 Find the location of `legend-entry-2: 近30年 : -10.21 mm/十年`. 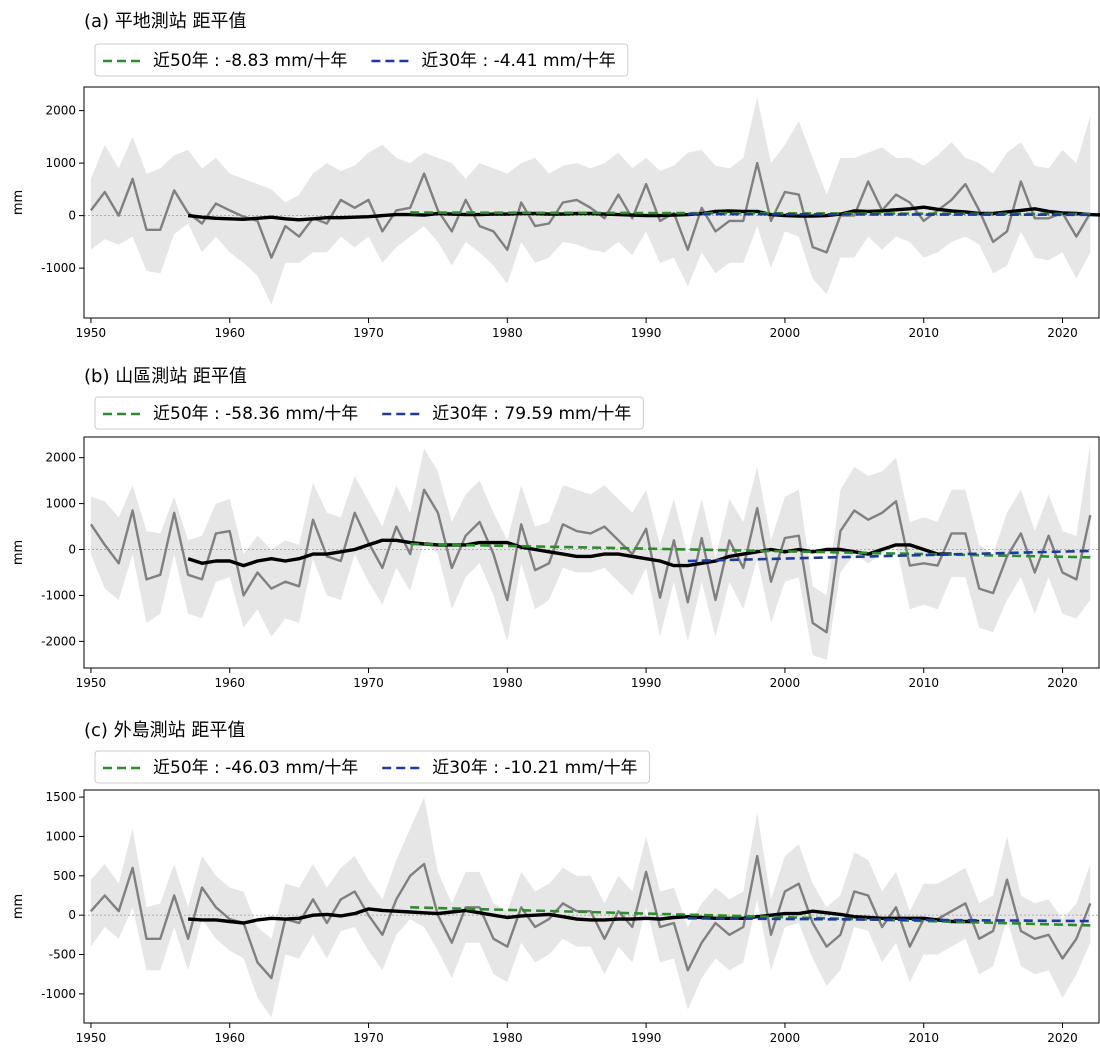

legend-entry-2: 近30年 : -10.21 mm/十年 is located at coordinates (509, 768).